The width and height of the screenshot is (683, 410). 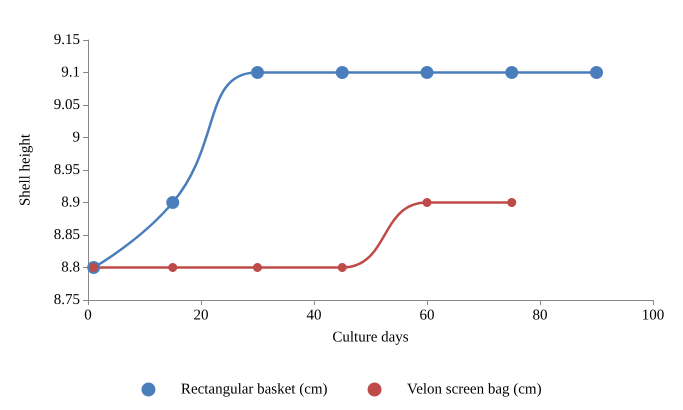 What do you see at coordinates (201, 316) in the screenshot?
I see `x-tick-label: 20` at bounding box center [201, 316].